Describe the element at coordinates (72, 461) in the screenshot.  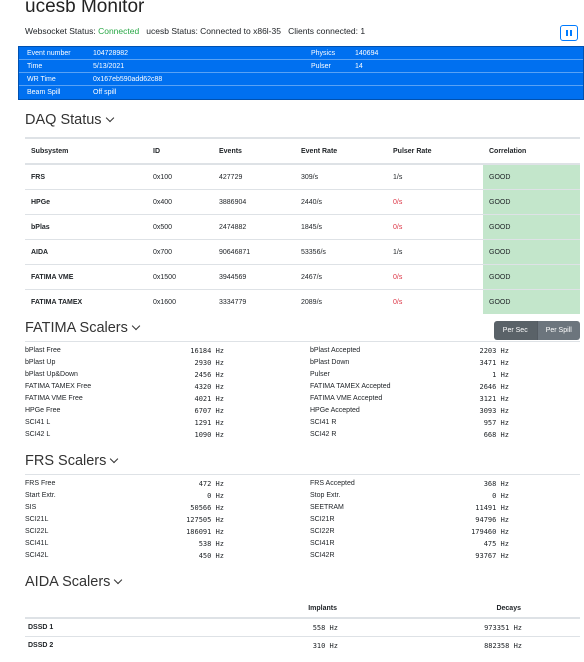
I see `frs-scalers-toggle: FRS Scalers` at that location.